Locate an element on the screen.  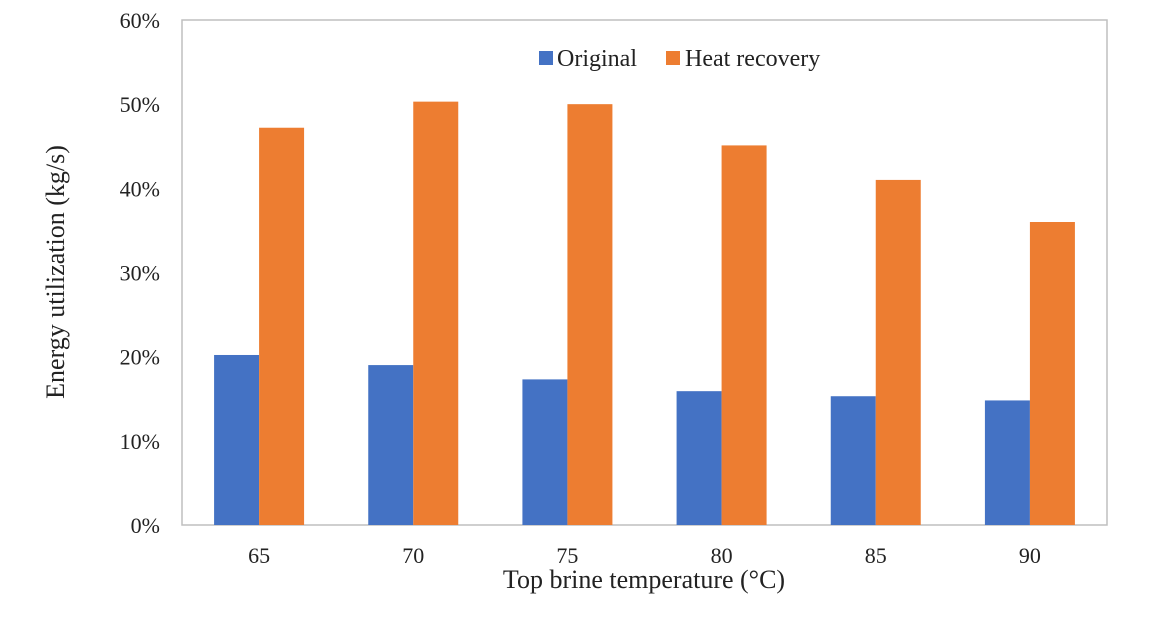
y-tick-label: 20% is located at coordinates (140, 357).